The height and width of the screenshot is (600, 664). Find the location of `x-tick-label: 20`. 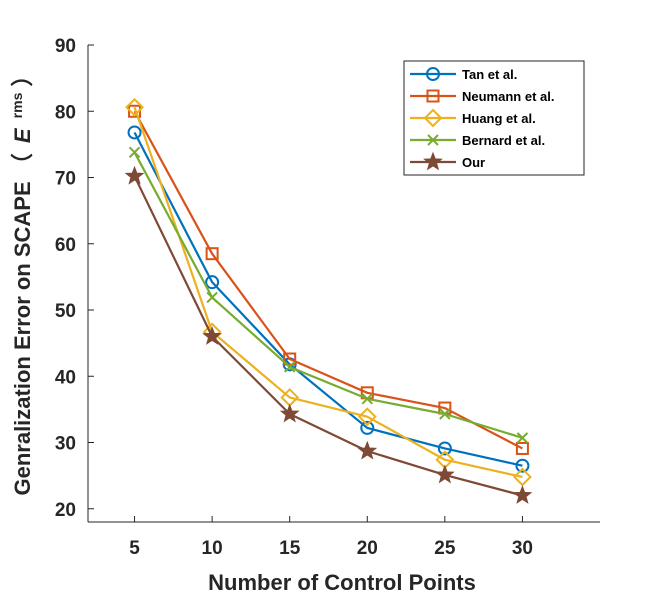

x-tick-label: 20 is located at coordinates (367, 548).